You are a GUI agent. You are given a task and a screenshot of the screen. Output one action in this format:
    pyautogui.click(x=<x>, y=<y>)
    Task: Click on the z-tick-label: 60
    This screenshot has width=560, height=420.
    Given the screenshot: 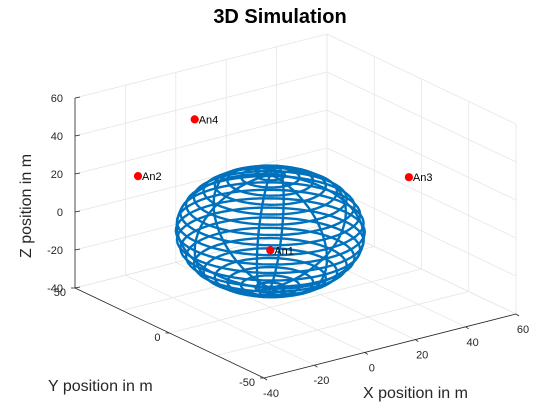 What is the action you would take?
    pyautogui.click(x=57, y=99)
    